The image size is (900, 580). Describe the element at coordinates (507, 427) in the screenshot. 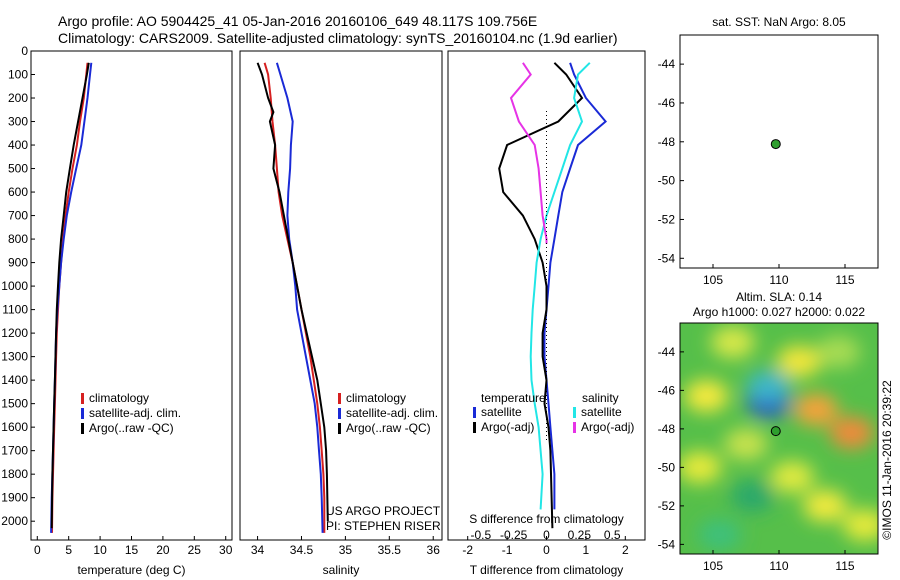

I see `difference-temperature-legend-label: Argo(-adj)` at that location.